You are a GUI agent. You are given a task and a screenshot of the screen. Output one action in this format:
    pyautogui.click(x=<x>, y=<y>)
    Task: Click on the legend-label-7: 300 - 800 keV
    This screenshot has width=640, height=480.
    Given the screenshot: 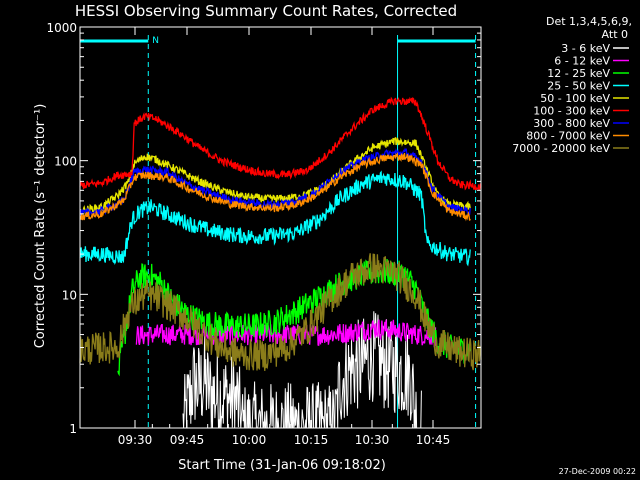 What is the action you would take?
    pyautogui.click(x=571, y=123)
    